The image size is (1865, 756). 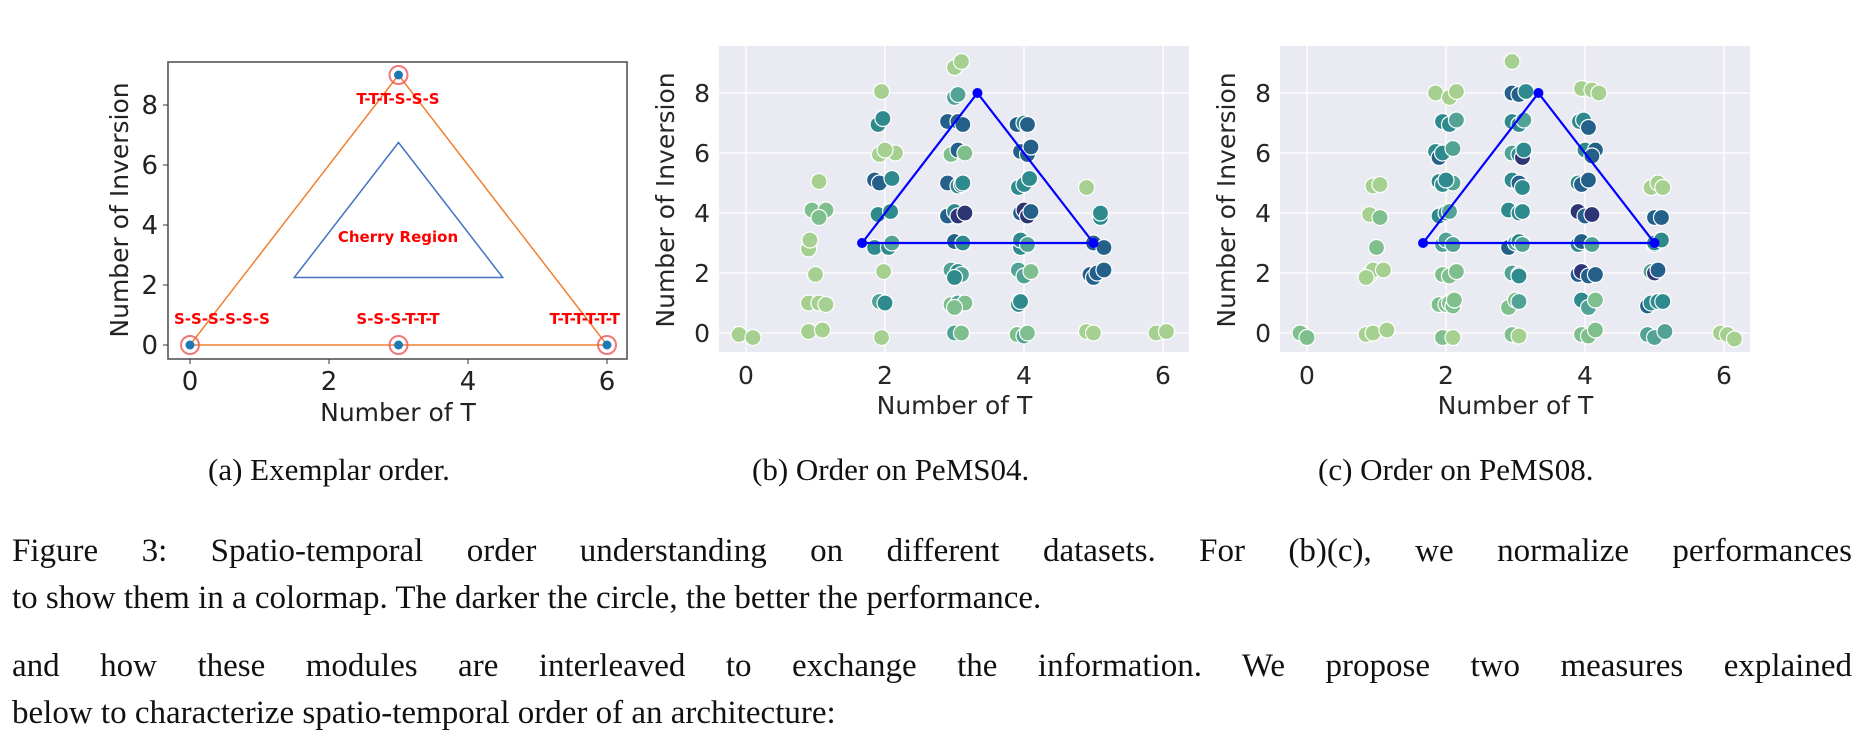 I want to click on chart-pems04: 0 2 4 6 0 2 4 6 8 Number of T Number of Inversion, so click(x=920, y=233).